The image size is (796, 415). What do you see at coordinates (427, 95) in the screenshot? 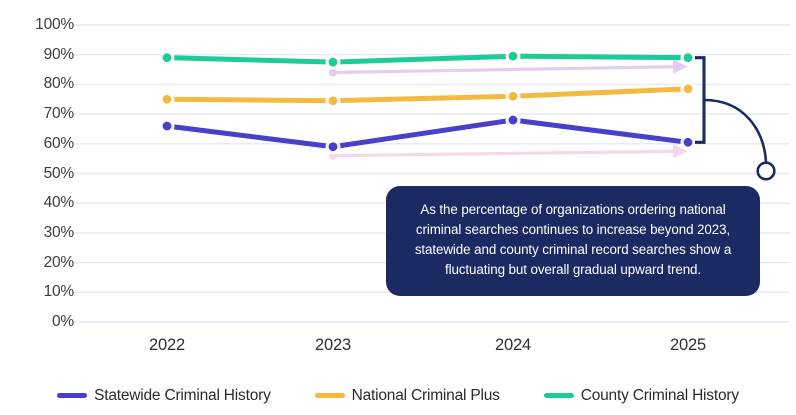
I see `series-line-national-criminal-plus` at bounding box center [427, 95].